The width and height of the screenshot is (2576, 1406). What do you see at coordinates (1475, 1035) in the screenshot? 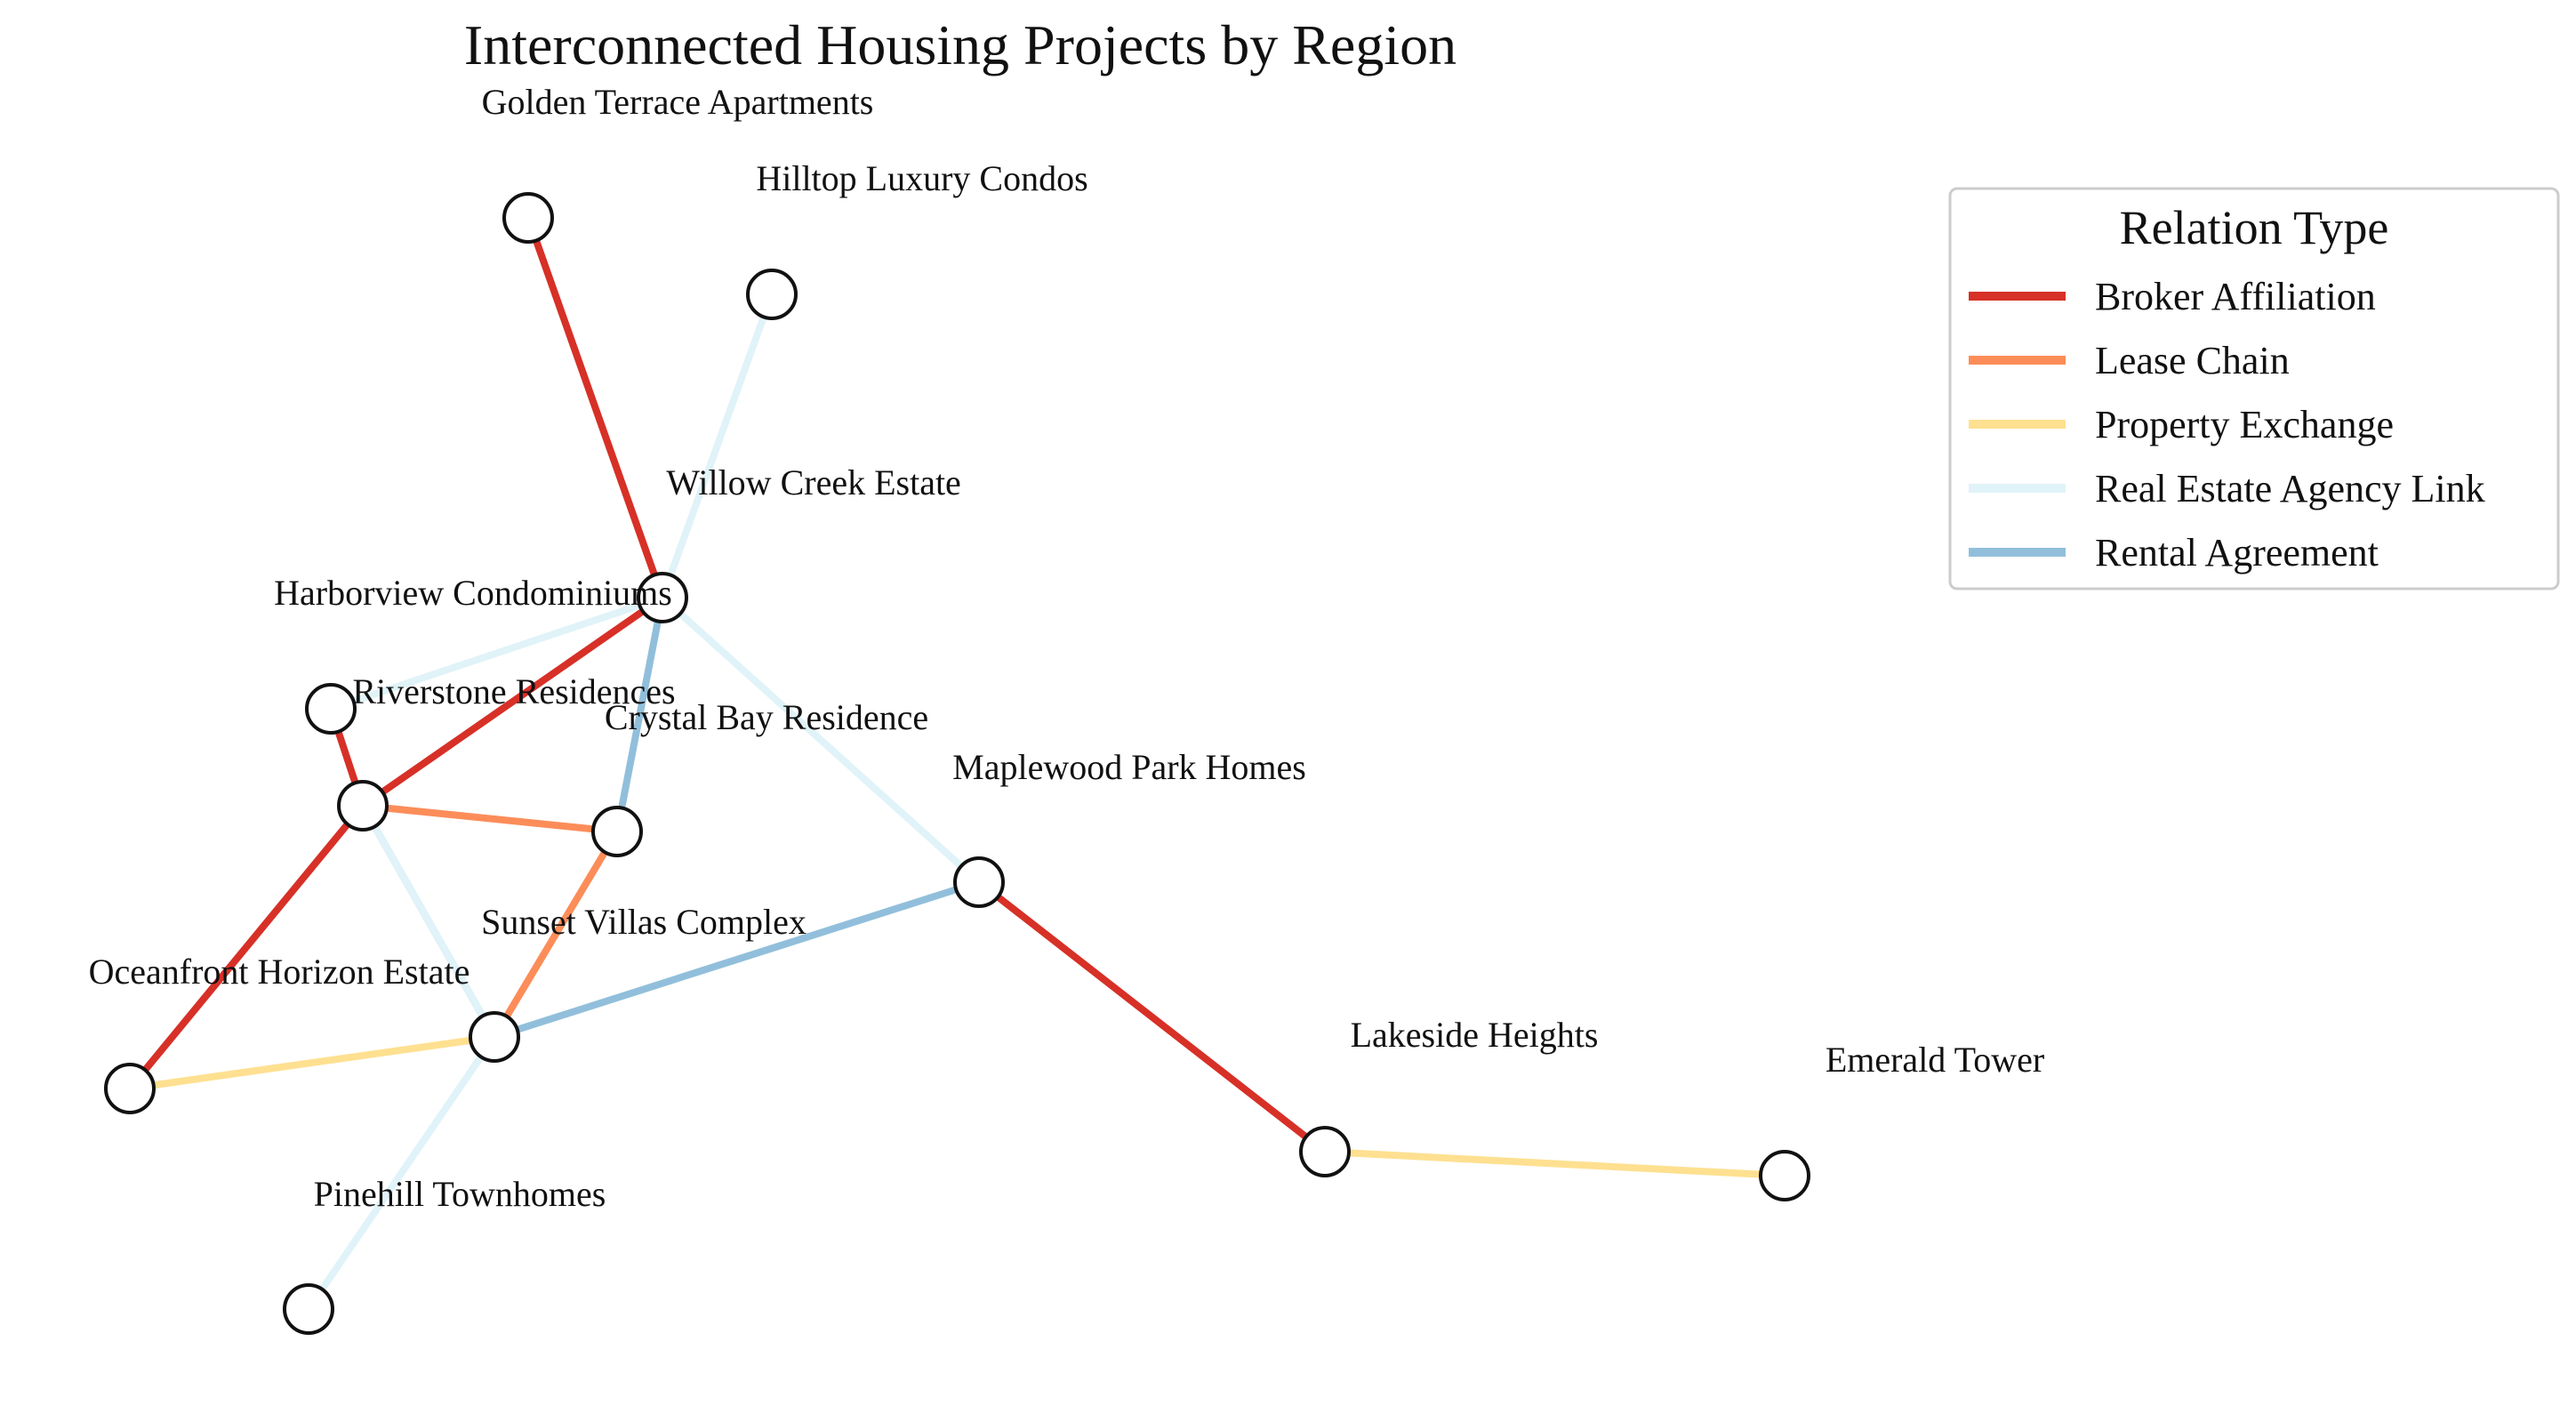
I see `node-label-lakeside: Lakeside Heights` at bounding box center [1475, 1035].